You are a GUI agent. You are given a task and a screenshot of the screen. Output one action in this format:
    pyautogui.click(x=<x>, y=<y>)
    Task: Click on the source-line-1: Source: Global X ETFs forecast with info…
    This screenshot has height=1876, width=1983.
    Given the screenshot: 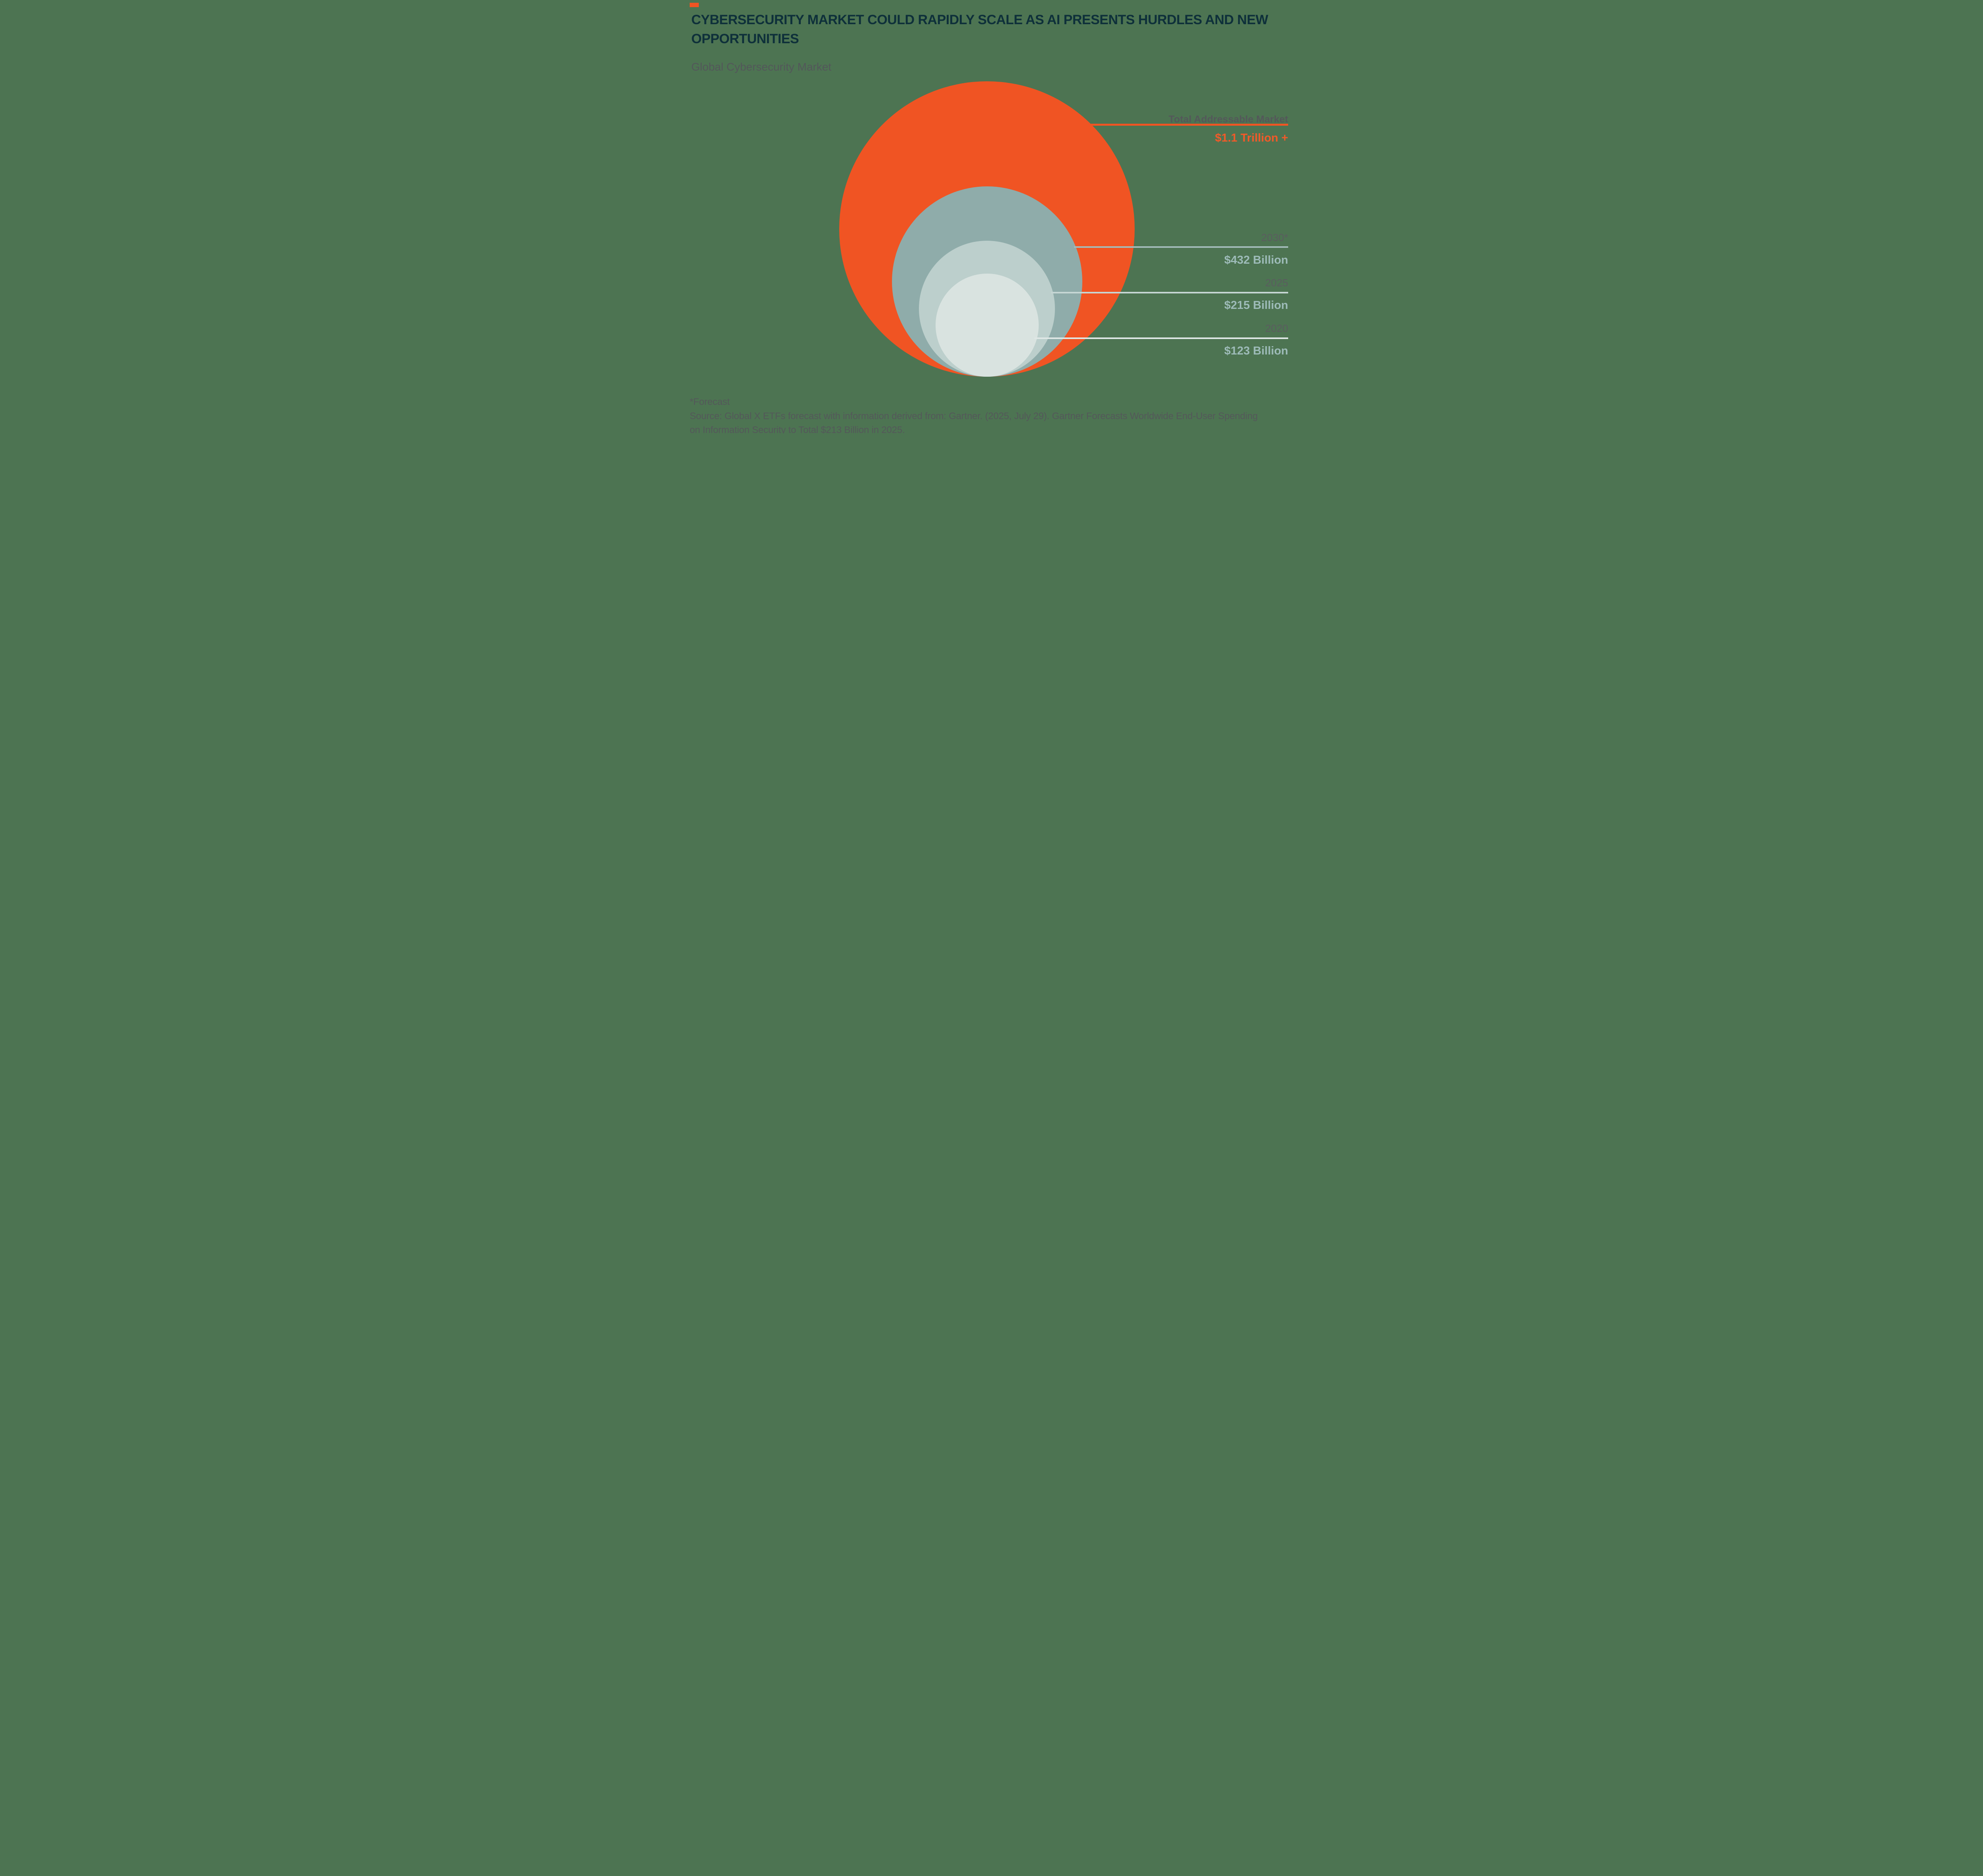 What is the action you would take?
    pyautogui.click(x=974, y=417)
    